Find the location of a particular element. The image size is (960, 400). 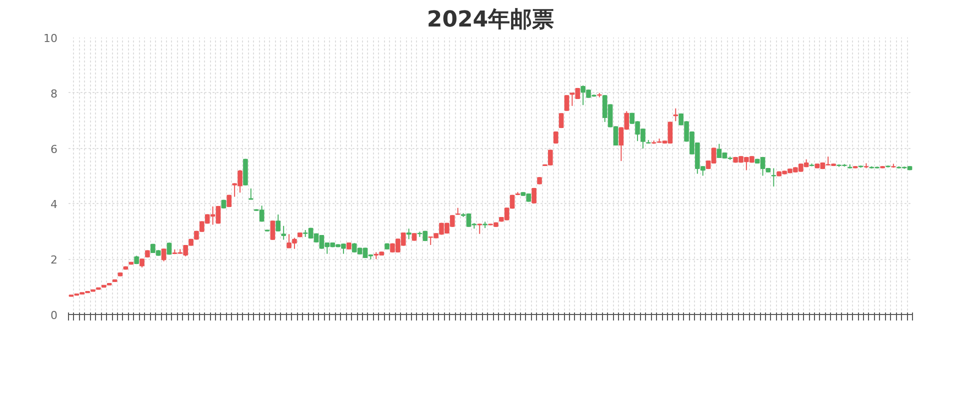

y-tick-label: 6 is located at coordinates (54, 149).